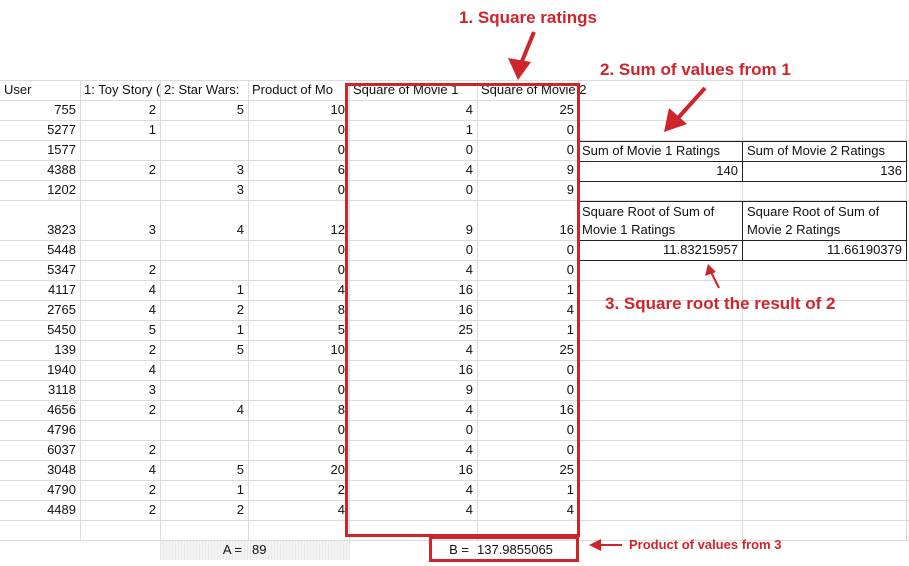  Describe the element at coordinates (61, 249) in the screenshot. I see `user-cell: 5448` at that location.